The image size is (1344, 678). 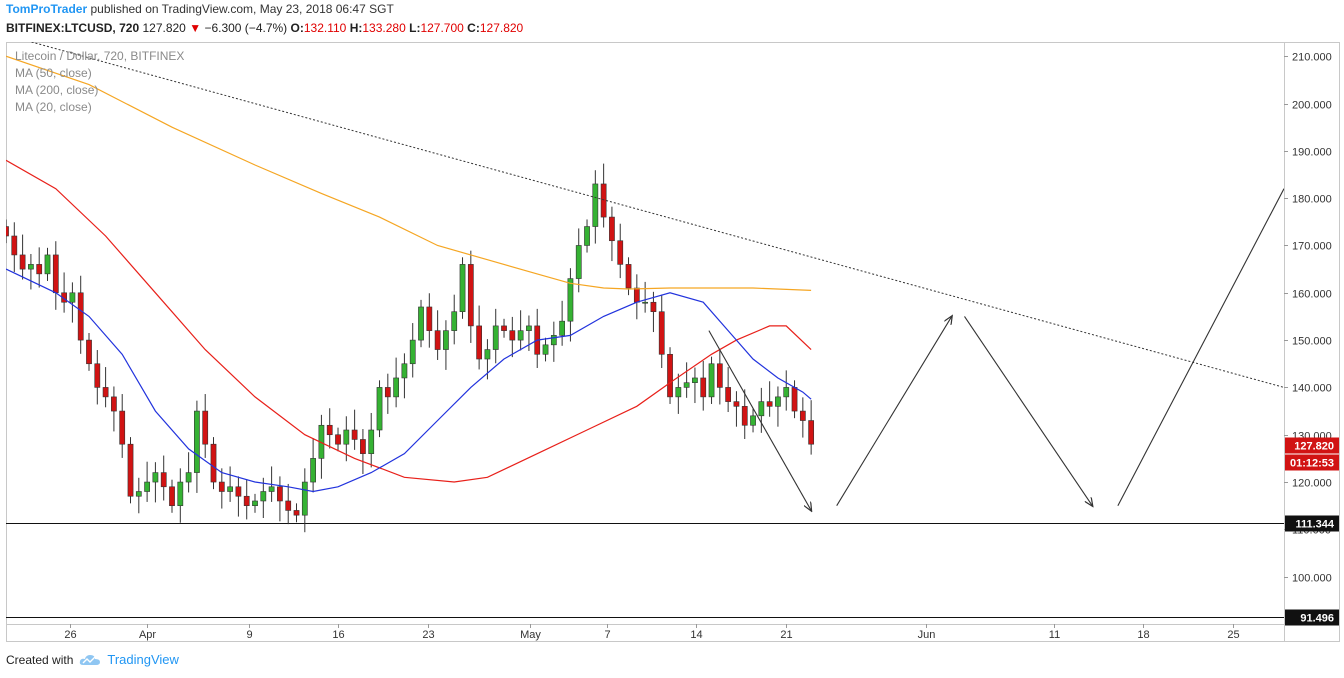 I want to click on low-value: 127.700, so click(x=442, y=28).